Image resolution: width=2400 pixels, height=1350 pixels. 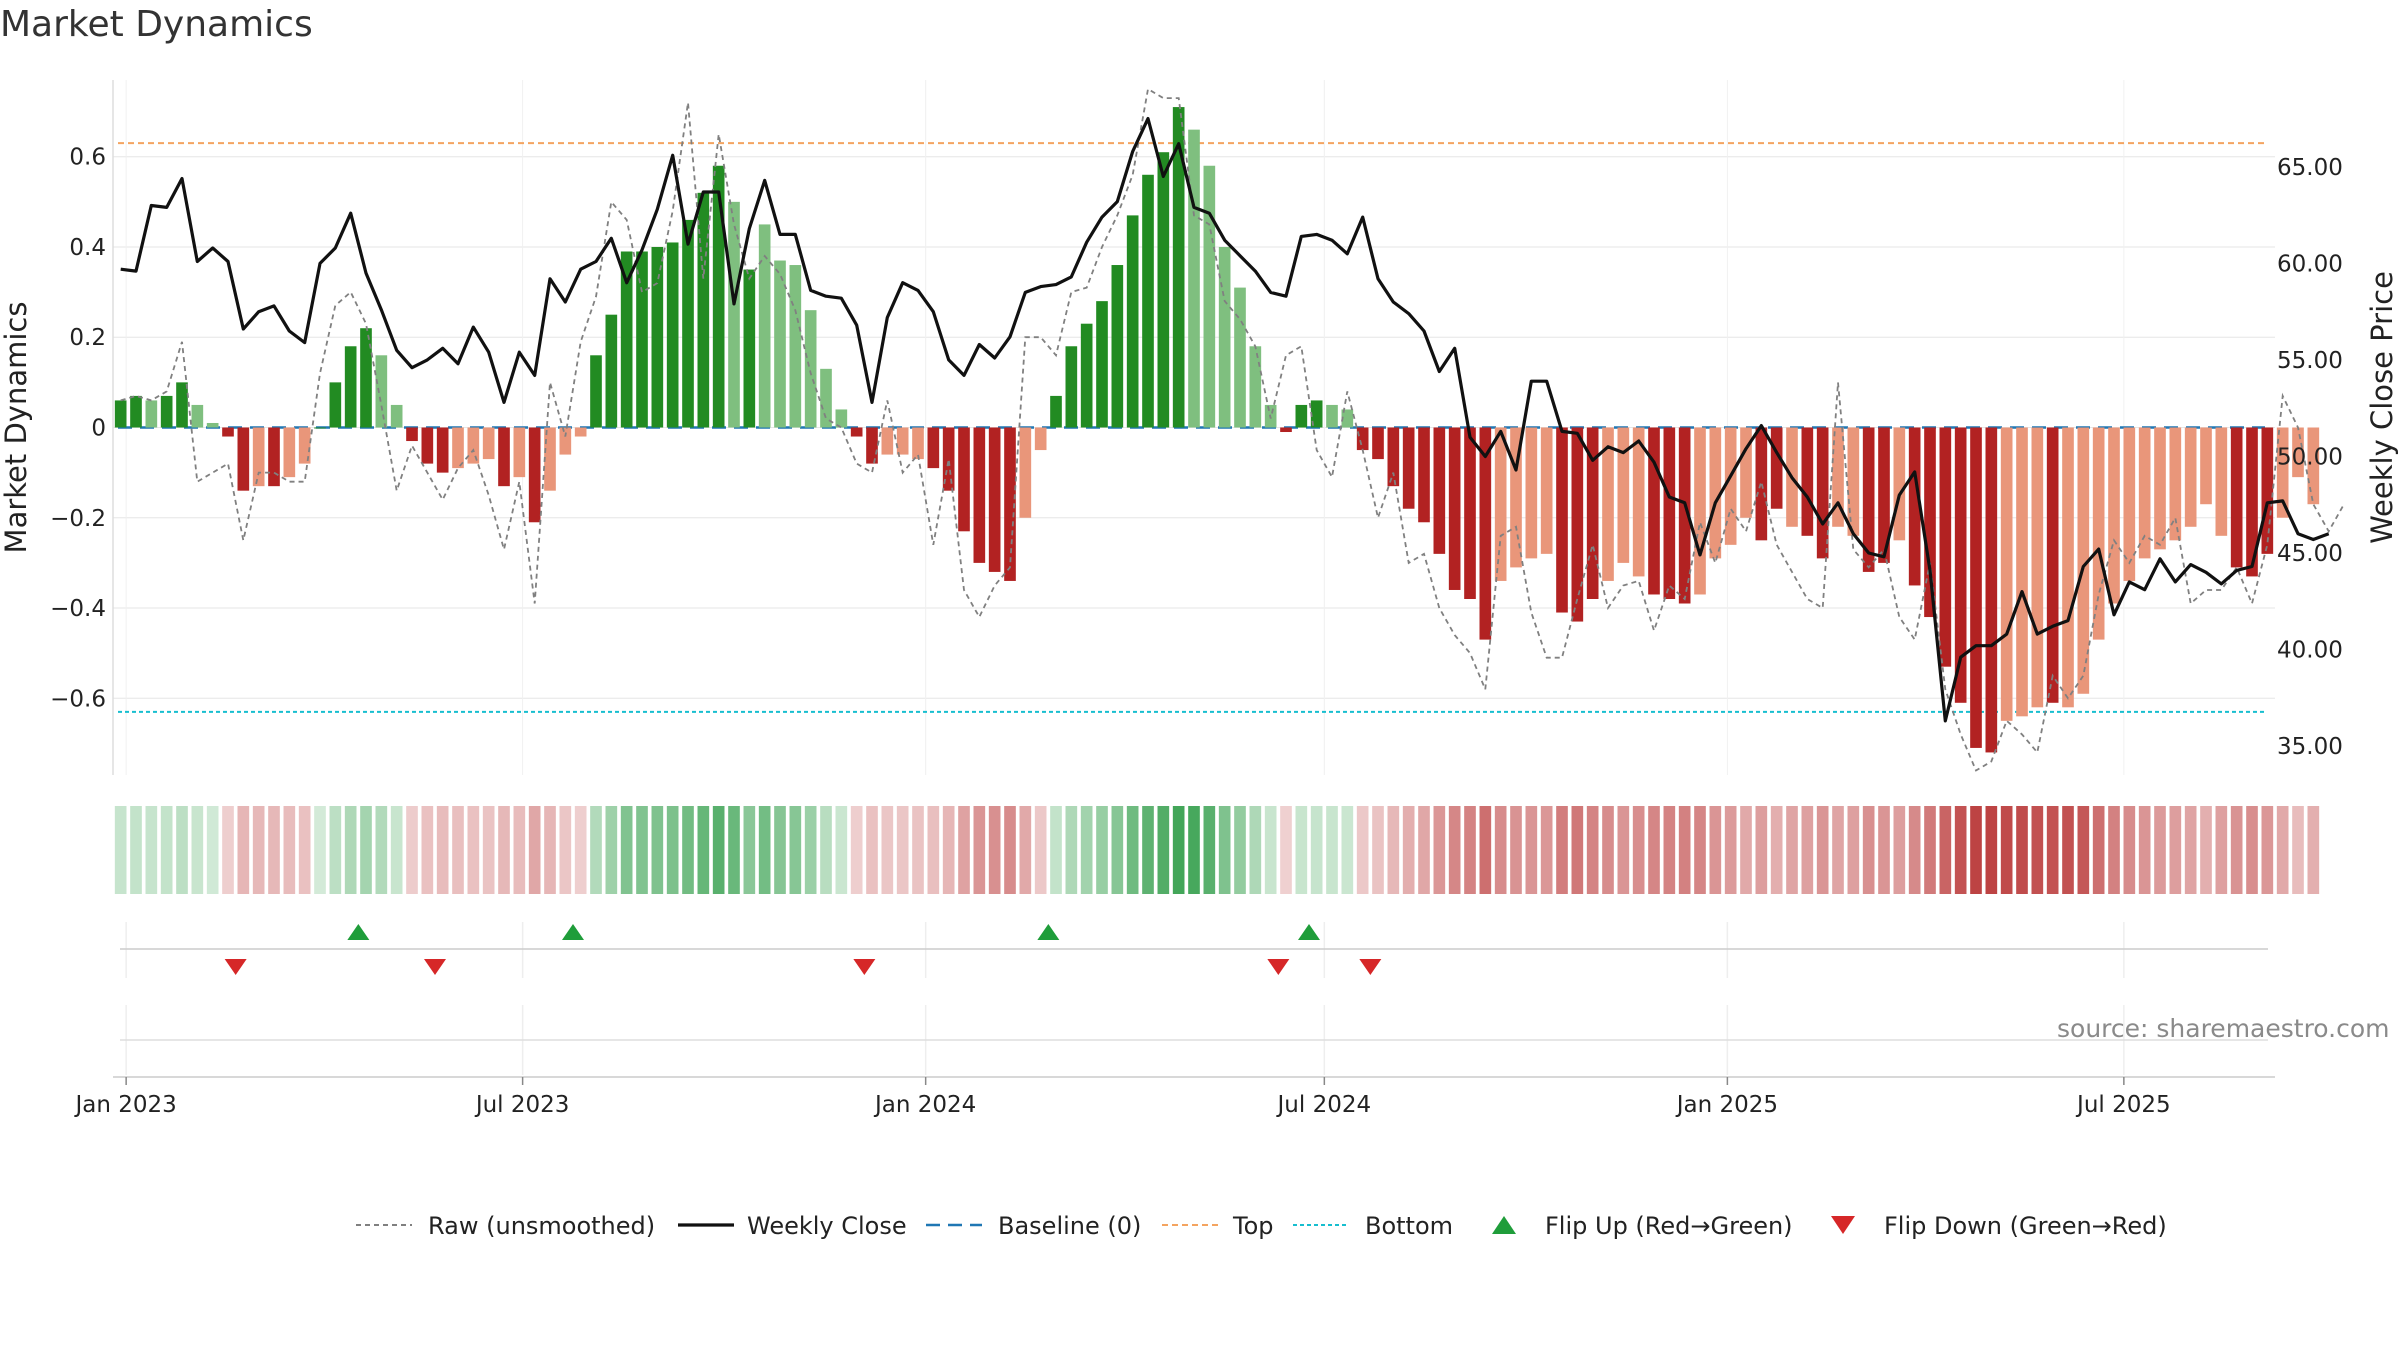 What do you see at coordinates (78, 609) in the screenshot?
I see `y-tick-left: −0.4` at bounding box center [78, 609].